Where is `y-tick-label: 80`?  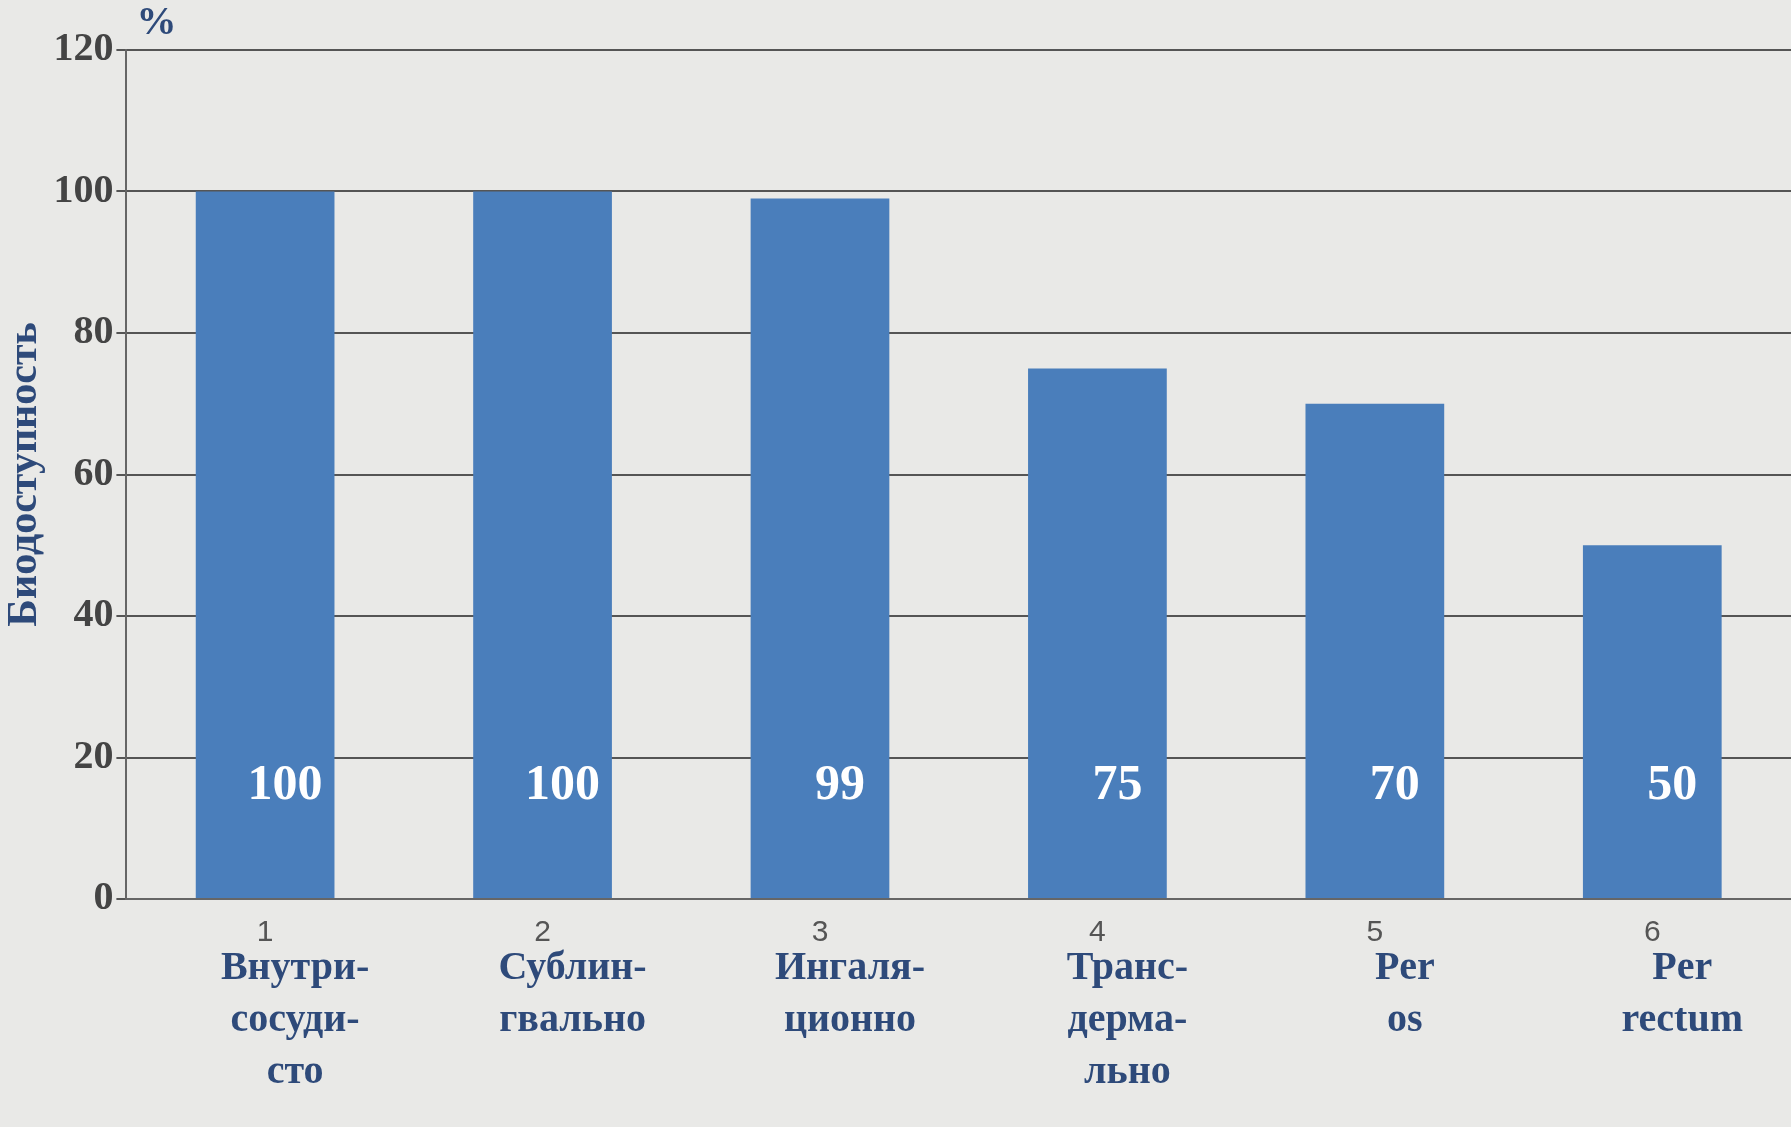
y-tick-label: 80 is located at coordinates (93, 330).